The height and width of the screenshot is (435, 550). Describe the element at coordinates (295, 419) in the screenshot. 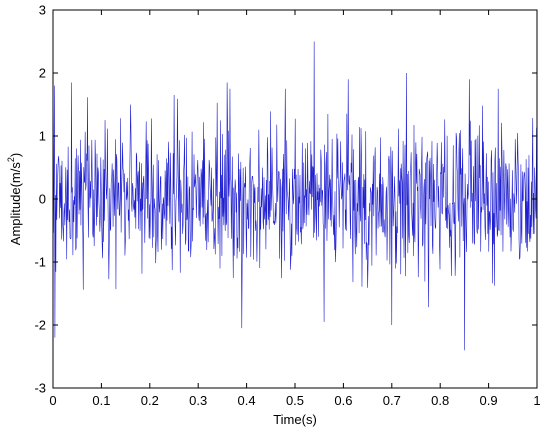

I see `x-axis-label: Time(s)` at that location.